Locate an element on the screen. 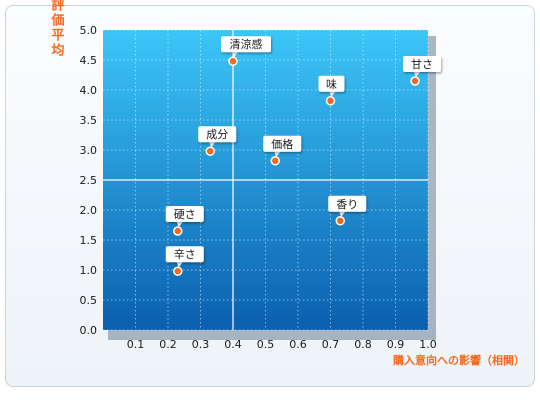 This screenshot has height=400, width=540. x-axis-title: 購入意向への影響（相関） is located at coordinates (458, 360).